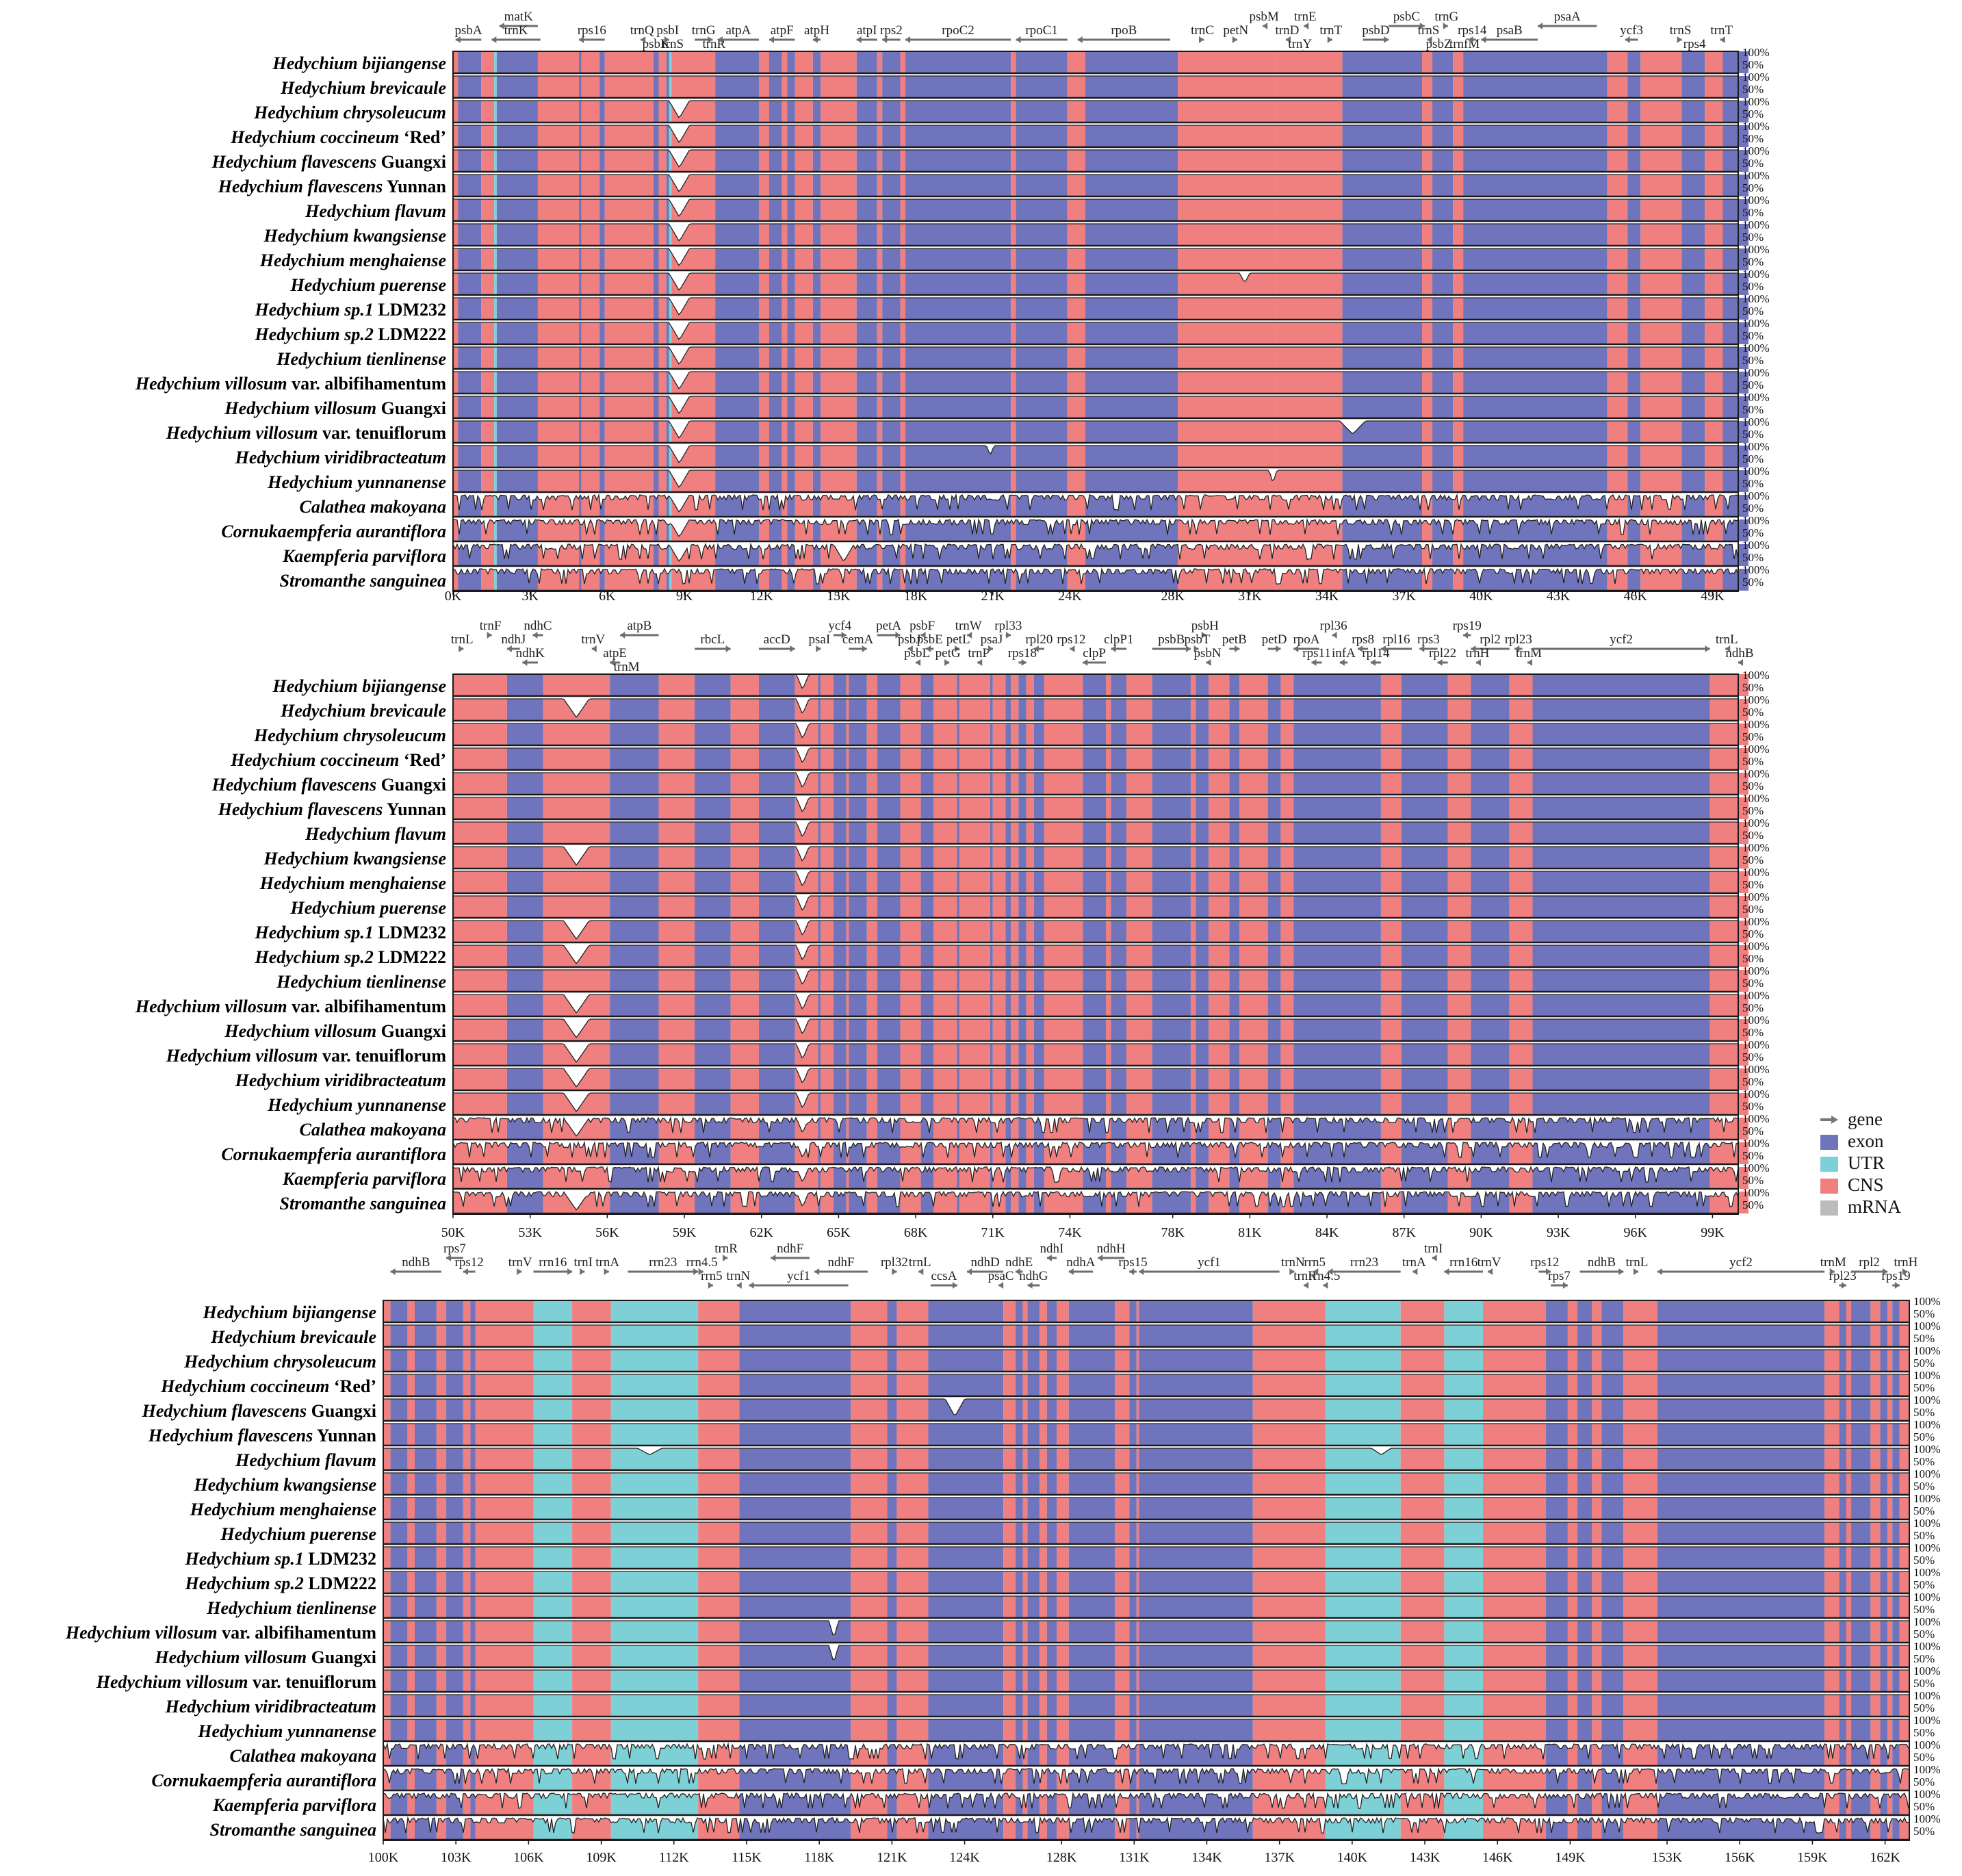 This screenshot has height=1876, width=1962. I want to click on x-tick-label: 84K, so click(1327, 1232).